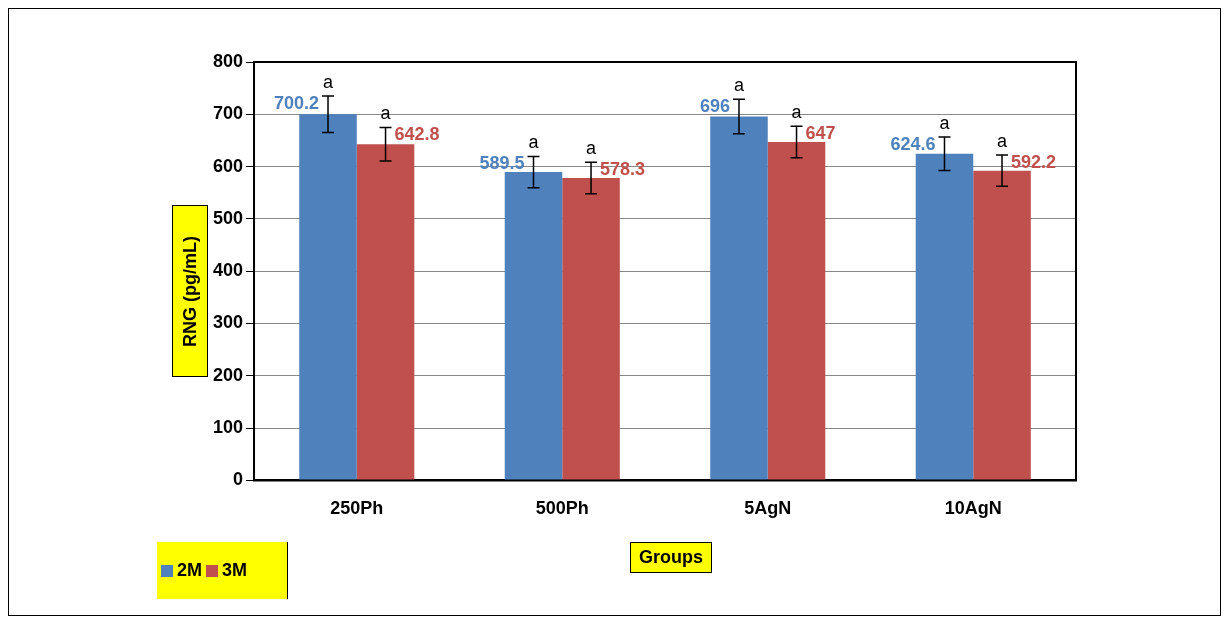  I want to click on y-tick-label: 700, so click(228, 113).